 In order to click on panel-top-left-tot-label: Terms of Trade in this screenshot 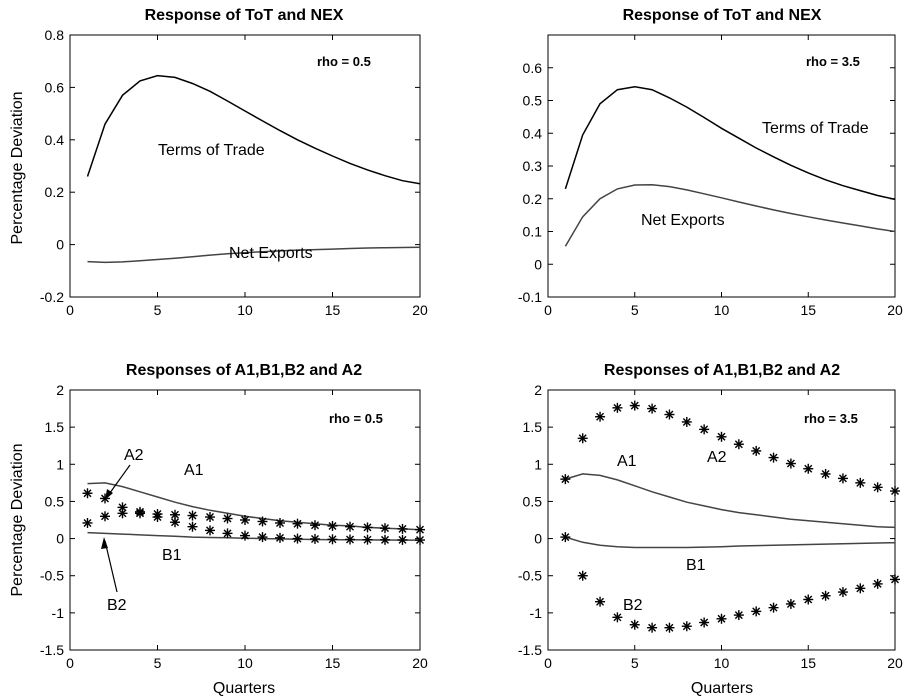, I will do `click(211, 150)`.